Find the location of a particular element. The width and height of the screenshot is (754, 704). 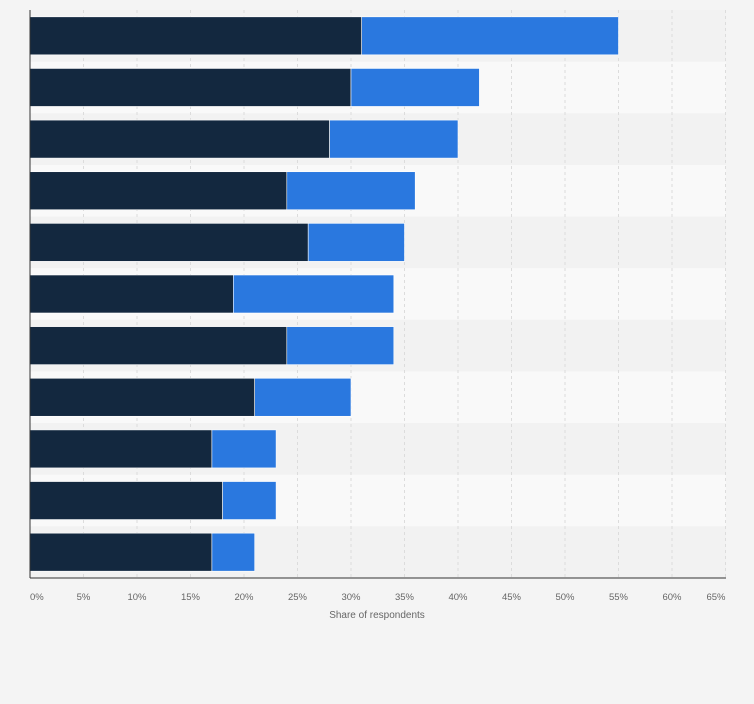

x-tick-label: 25% is located at coordinates (298, 597).